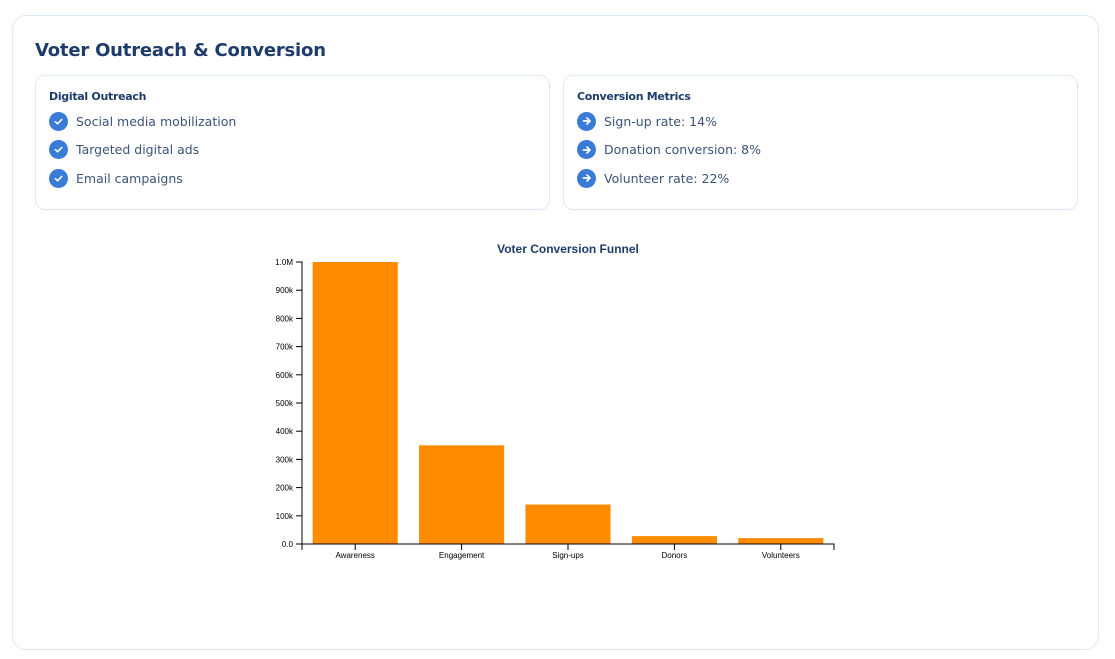 This screenshot has height=659, width=1115. What do you see at coordinates (568, 249) in the screenshot?
I see `chart-title: Voter Conversion Funnel` at bounding box center [568, 249].